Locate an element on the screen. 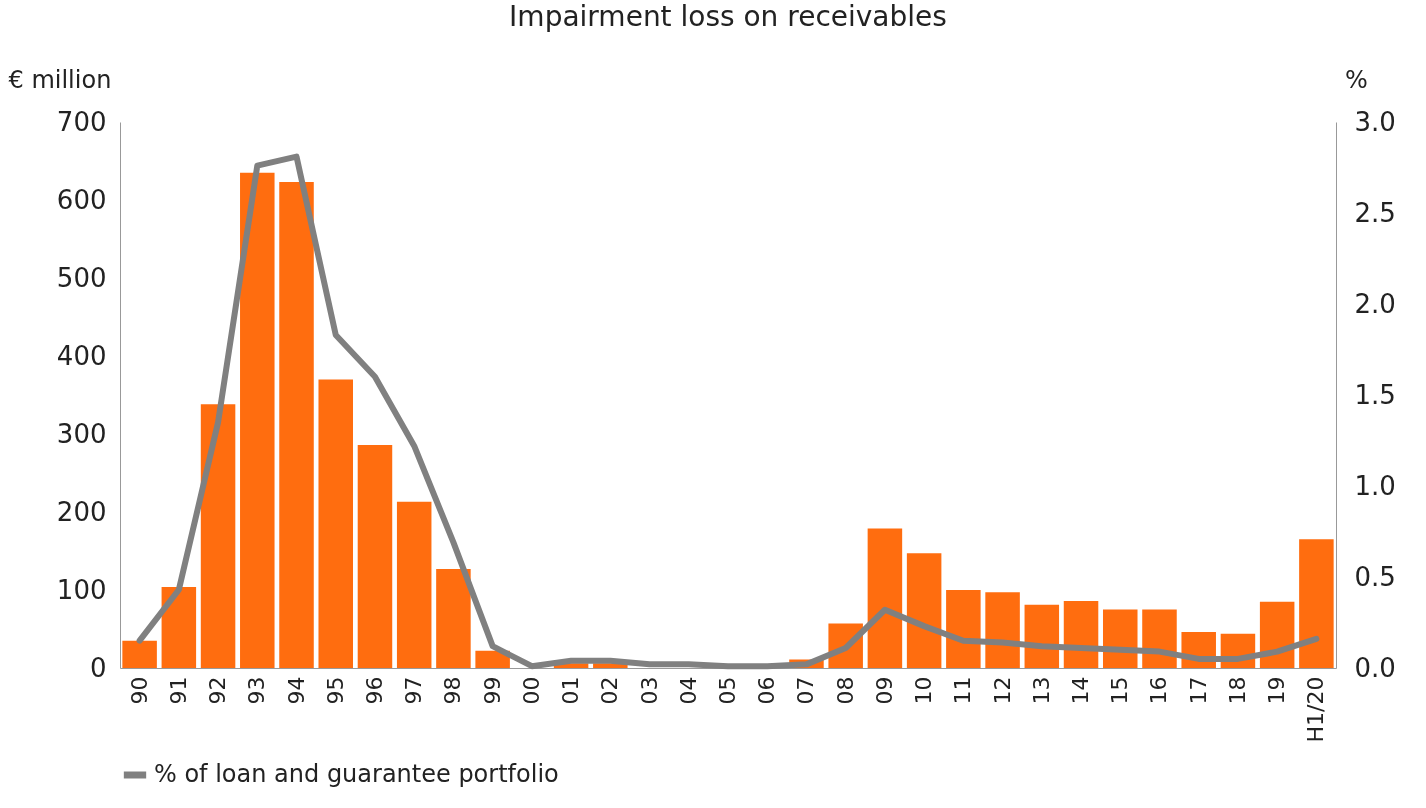 This screenshot has height=808, width=1426. y-tick-label: 200 is located at coordinates (81, 511).